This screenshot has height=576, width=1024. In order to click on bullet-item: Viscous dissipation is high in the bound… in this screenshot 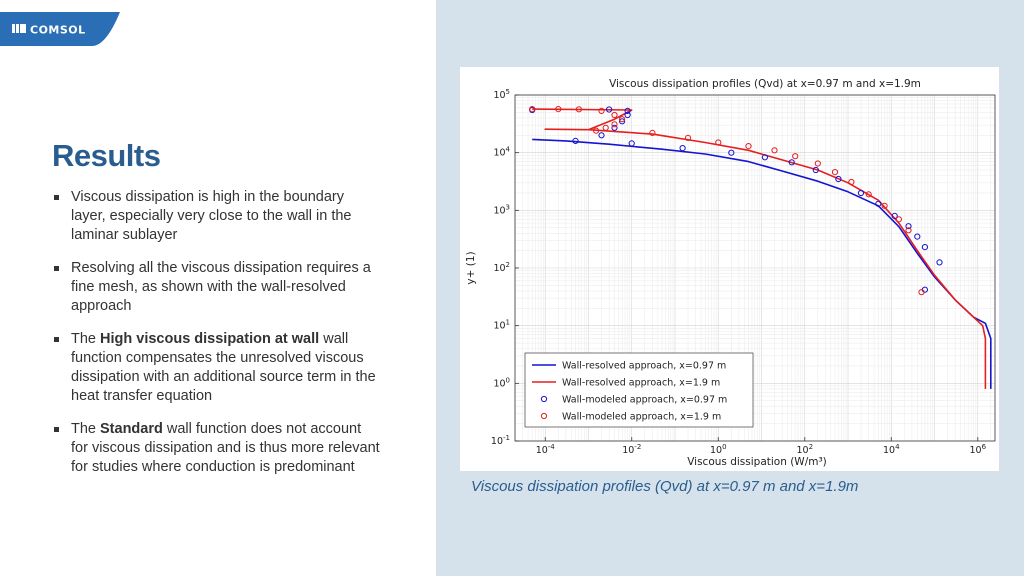, I will do `click(217, 216)`.